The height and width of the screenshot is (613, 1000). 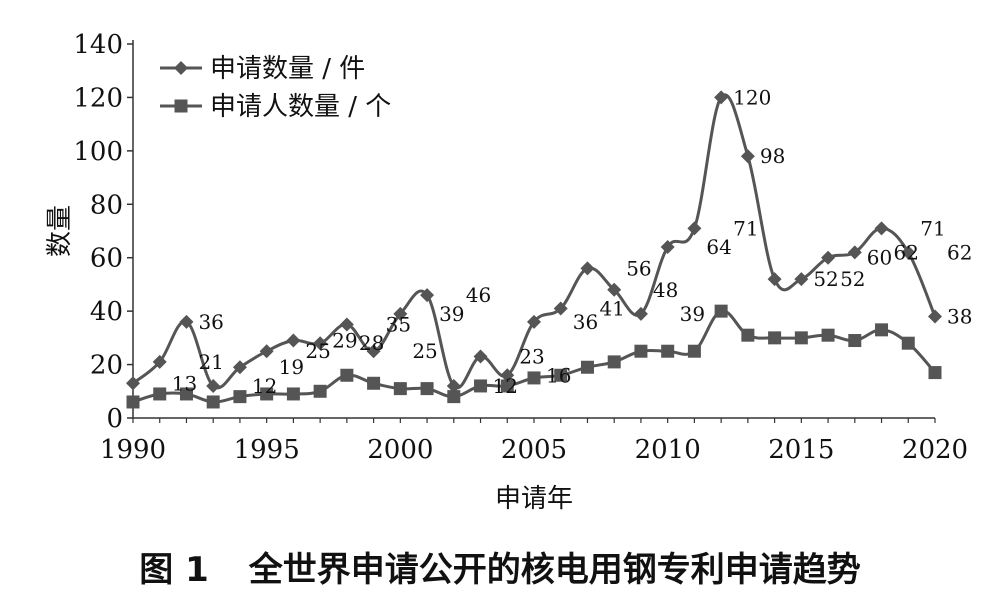 What do you see at coordinates (181, 68) in the screenshot?
I see `legend-diamond-marker` at bounding box center [181, 68].